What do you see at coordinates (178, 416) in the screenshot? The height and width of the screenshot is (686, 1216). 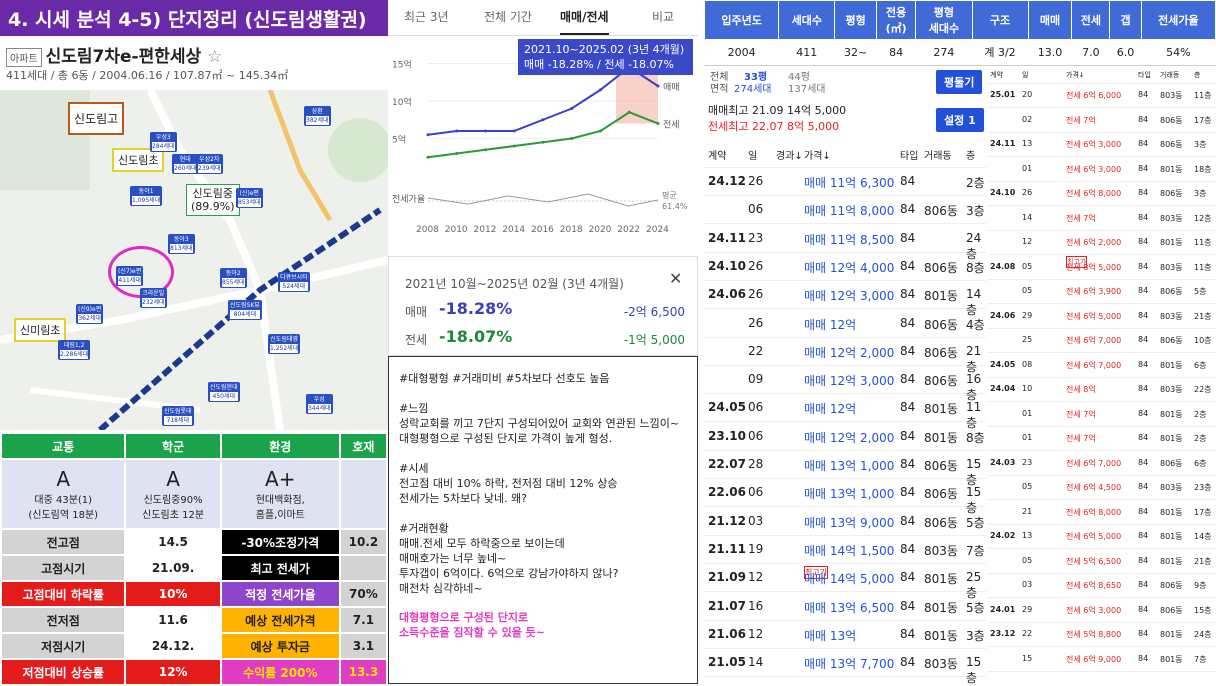 I see `map-pin: 신도림롯데 718세대` at bounding box center [178, 416].